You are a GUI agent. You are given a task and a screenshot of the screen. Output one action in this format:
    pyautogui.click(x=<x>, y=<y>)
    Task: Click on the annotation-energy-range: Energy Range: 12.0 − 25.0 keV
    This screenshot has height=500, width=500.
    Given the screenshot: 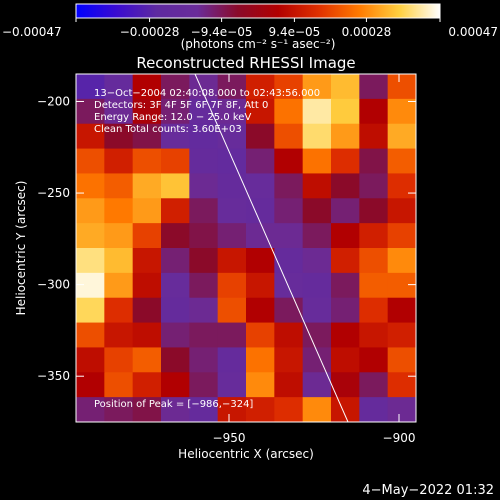 What is the action you would take?
    pyautogui.click(x=172, y=117)
    